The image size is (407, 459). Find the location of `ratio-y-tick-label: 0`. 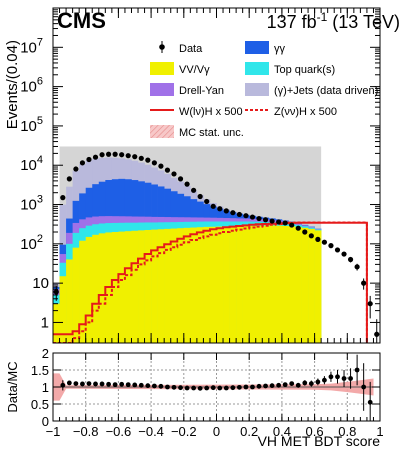

ratio-y-tick-label: 0 is located at coordinates (45, 421).